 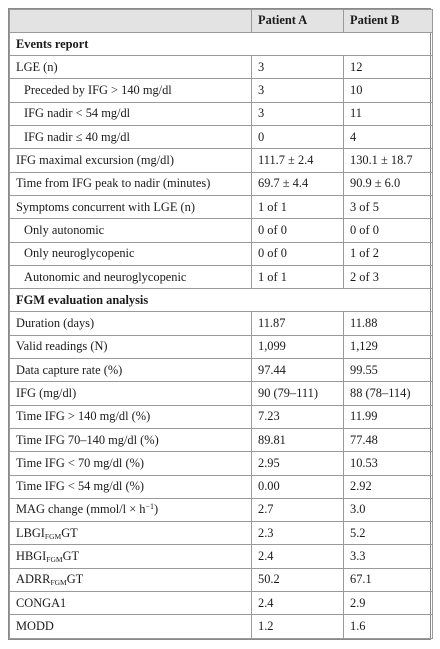 I want to click on table-row: CONGA1 2.4 2.9, so click(x=221, y=603).